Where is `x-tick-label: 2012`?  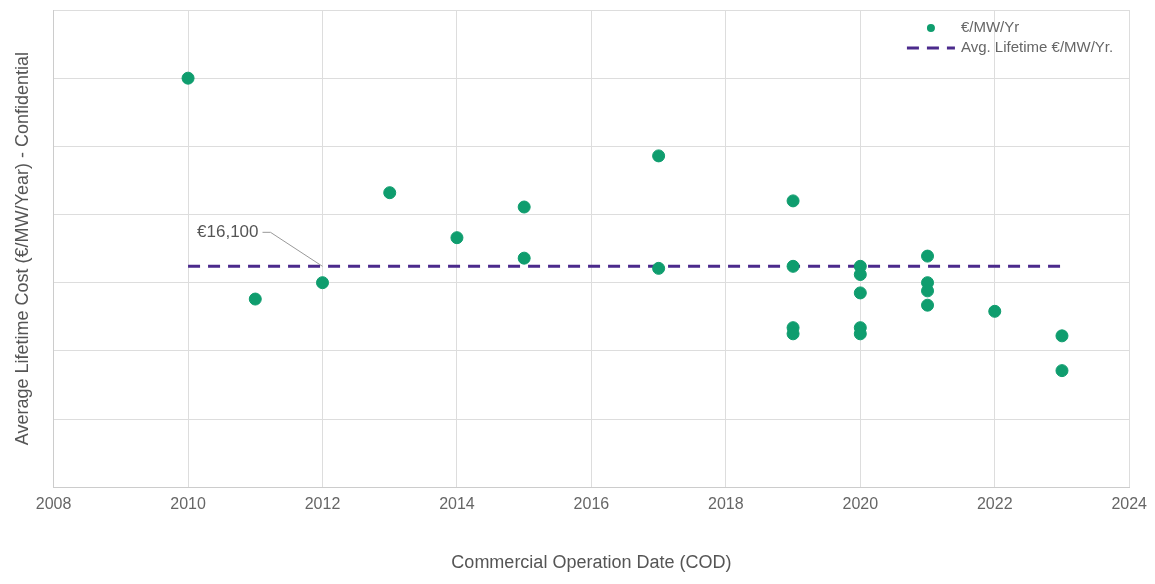
x-tick-label: 2012 is located at coordinates (322, 504).